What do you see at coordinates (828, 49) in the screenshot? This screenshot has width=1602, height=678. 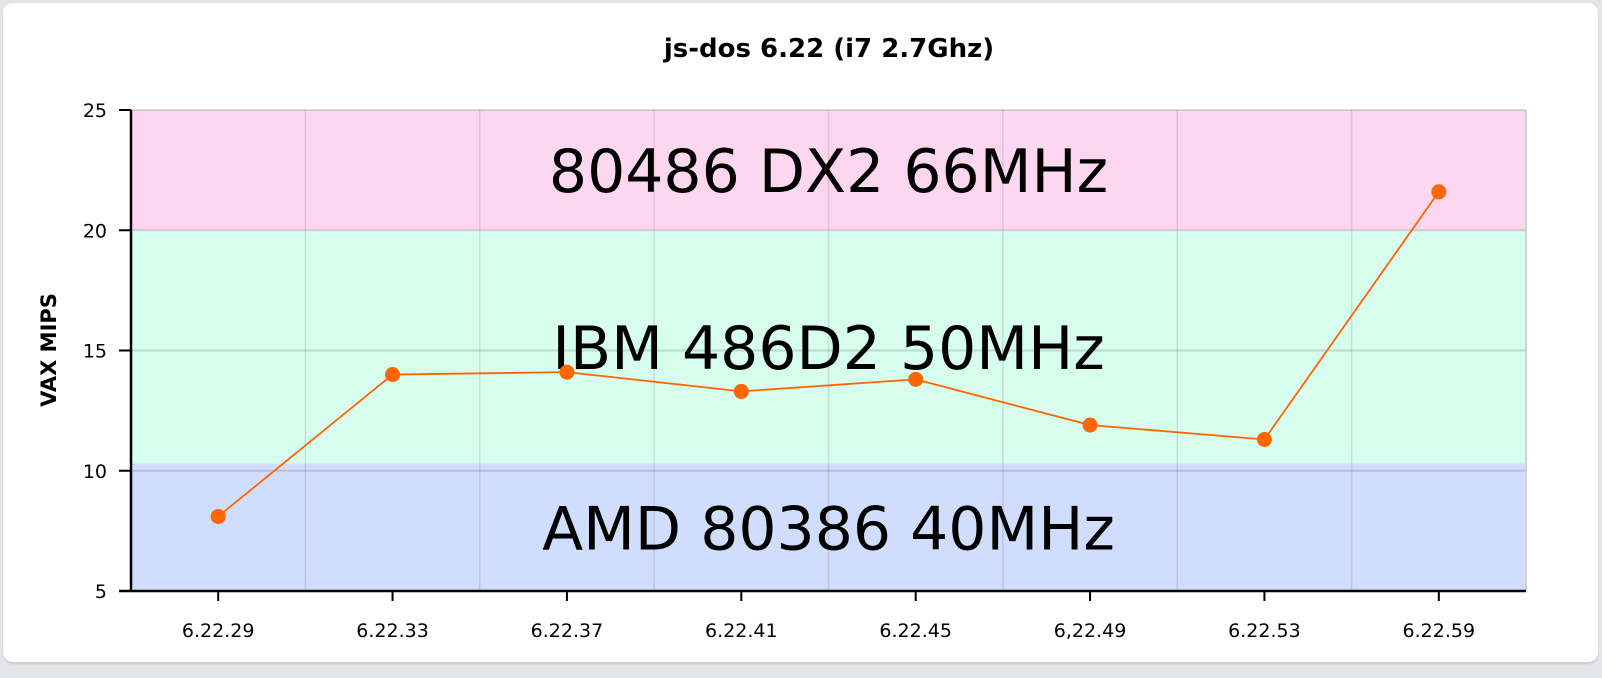 I see `chart-title: js-dos 6.22 (i7 2.7Ghz)` at bounding box center [828, 49].